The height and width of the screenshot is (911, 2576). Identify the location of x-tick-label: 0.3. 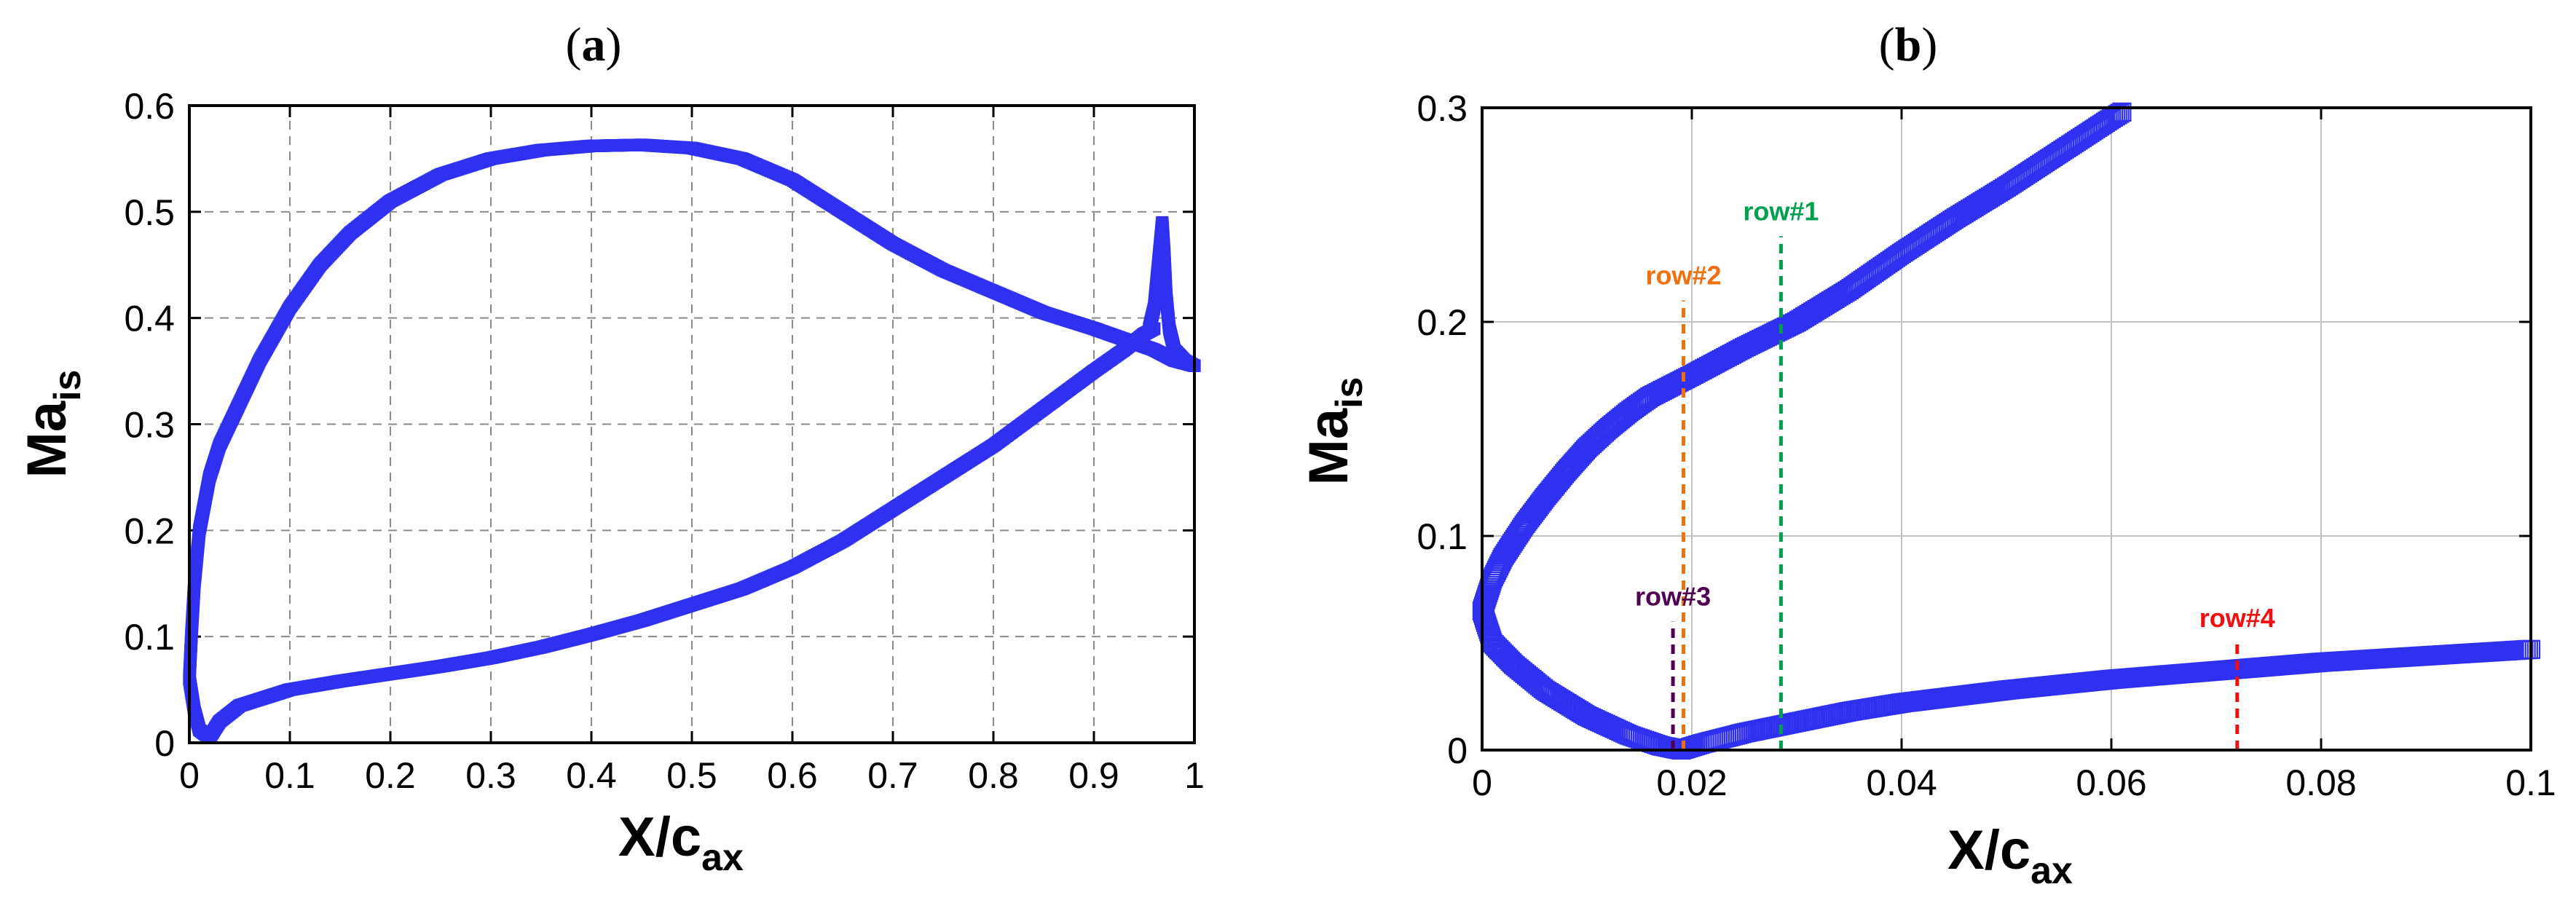
(490, 775).